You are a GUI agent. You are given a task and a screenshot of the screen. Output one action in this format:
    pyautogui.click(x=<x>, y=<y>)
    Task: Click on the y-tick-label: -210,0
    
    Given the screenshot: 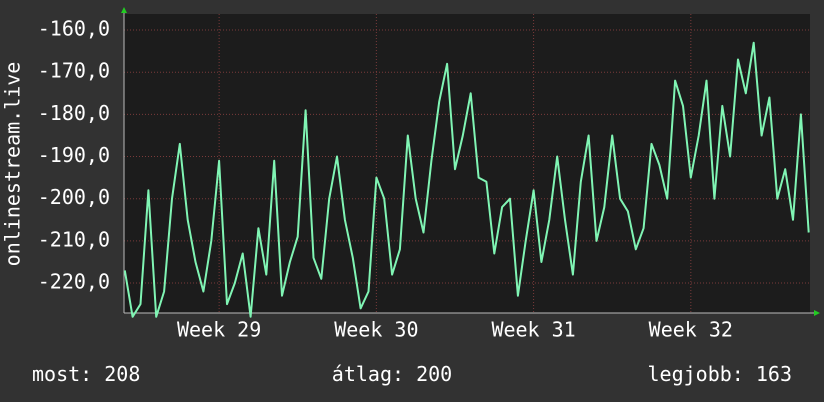 What is the action you would take?
    pyautogui.click(x=74, y=239)
    